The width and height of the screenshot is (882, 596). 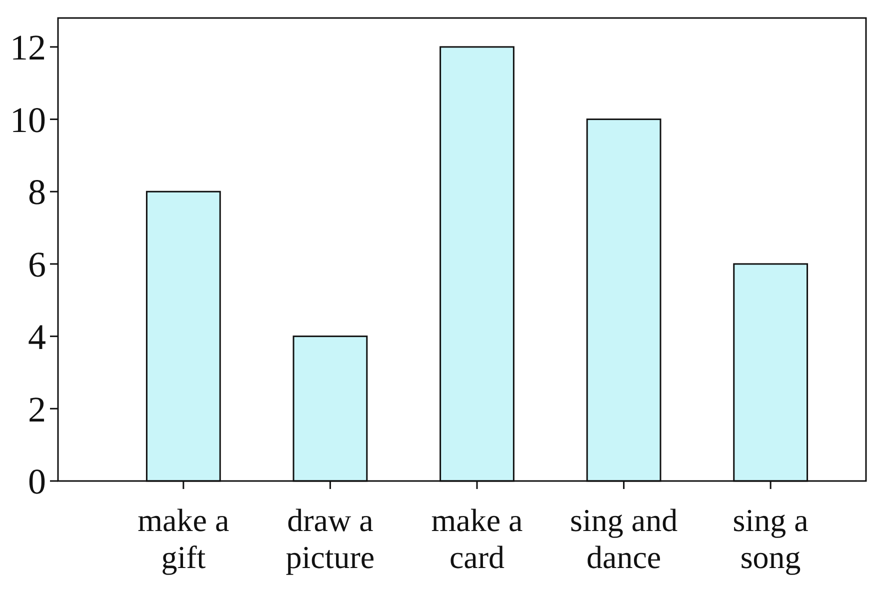 I want to click on x-tick-label: sing and dance, so click(x=624, y=538).